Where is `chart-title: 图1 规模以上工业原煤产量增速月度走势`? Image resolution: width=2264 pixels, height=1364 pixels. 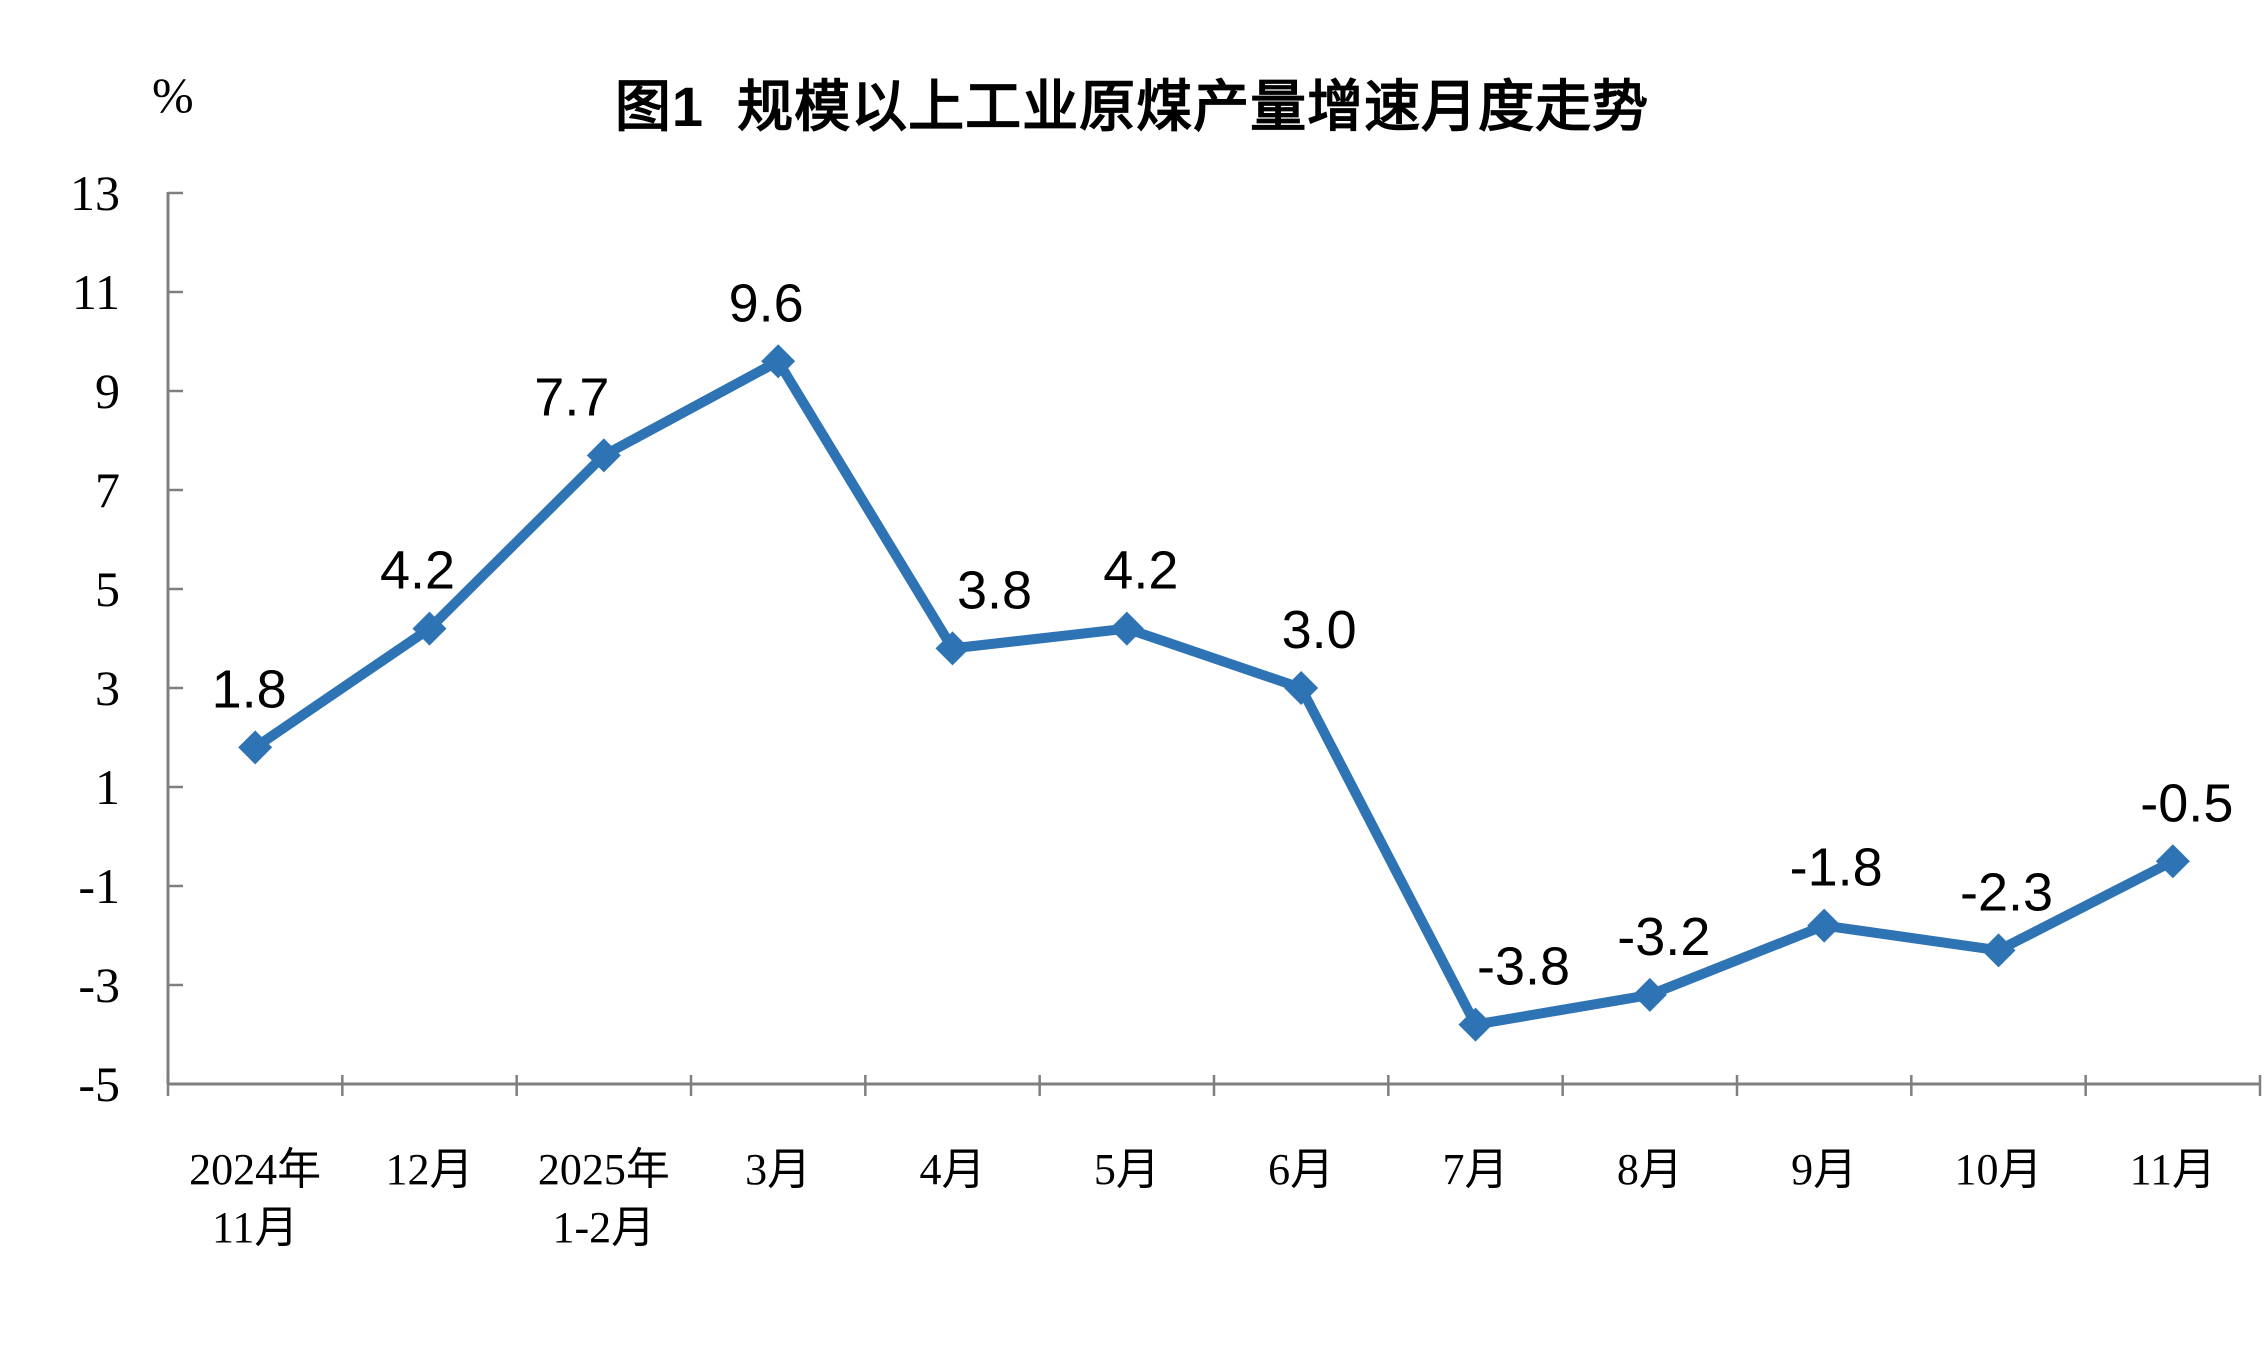
chart-title: 图1 规模以上工业原煤产量增速月度走势 is located at coordinates (1132, 106).